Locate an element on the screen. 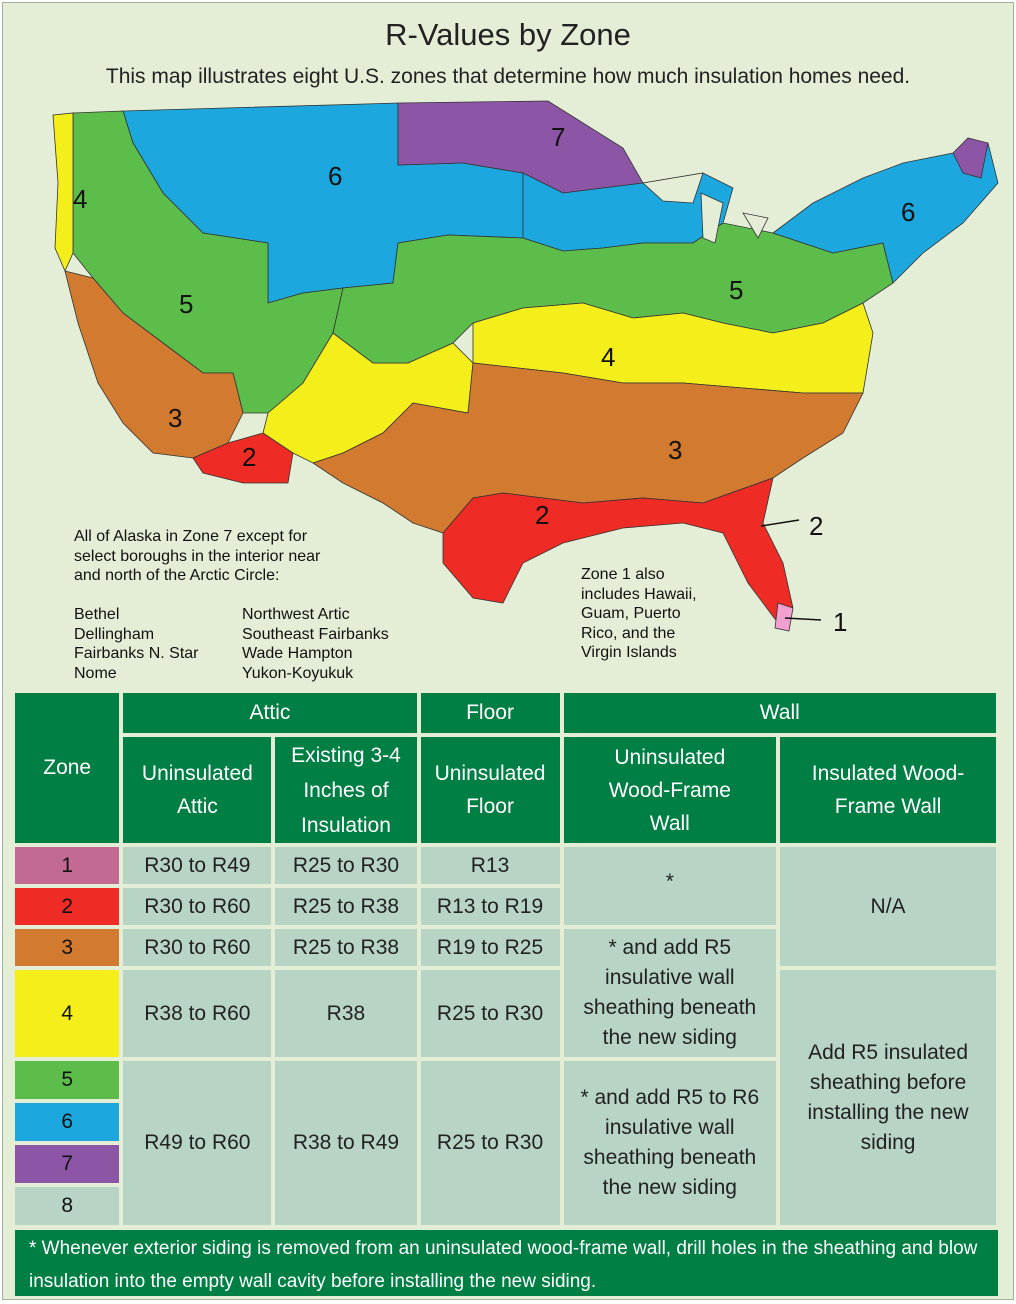 The width and height of the screenshot is (1016, 1304). wall-insulated-cell: N/A is located at coordinates (888, 906).